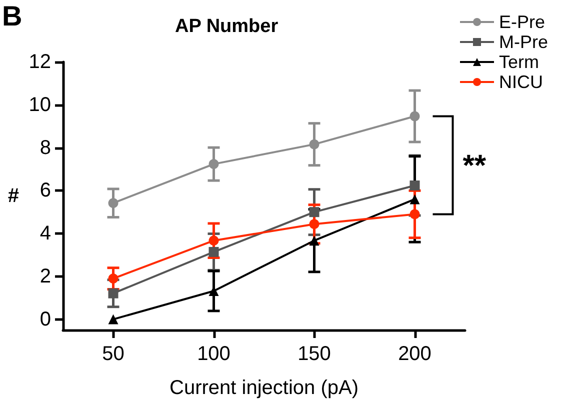 The image size is (563, 417). I want to click on y-axis-title: #, so click(13, 196).